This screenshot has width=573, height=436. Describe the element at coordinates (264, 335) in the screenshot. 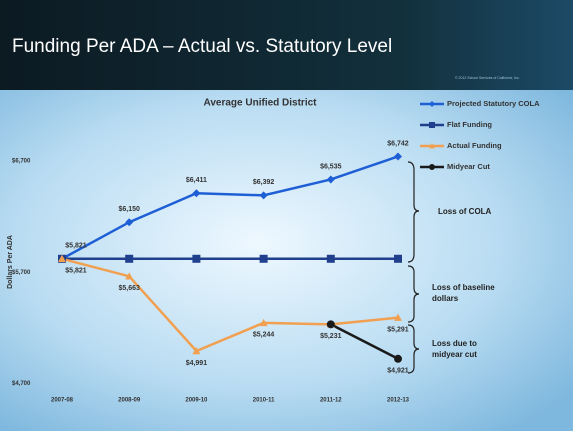

I see `data-label: $5,244` at that location.